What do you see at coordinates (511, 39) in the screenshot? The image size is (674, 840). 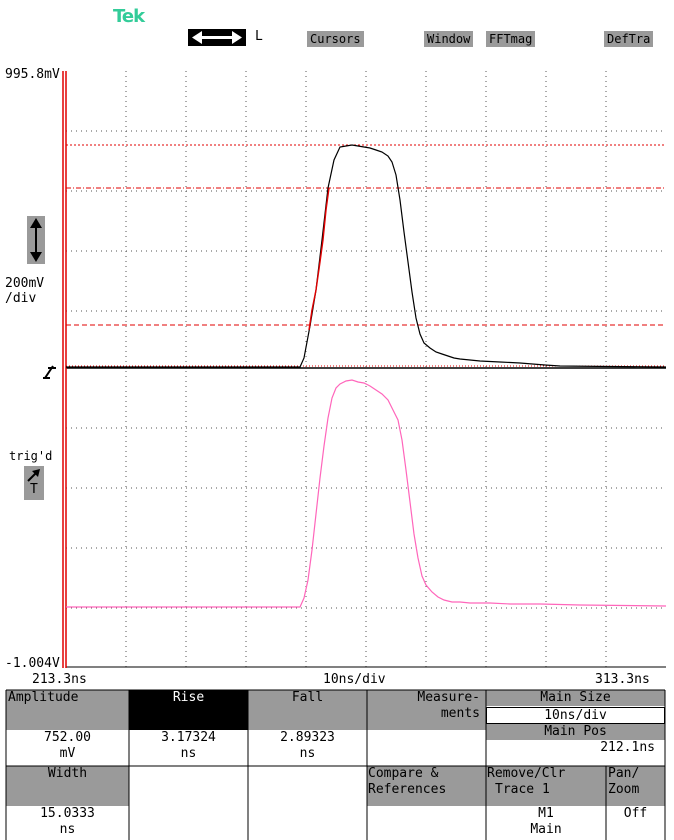 I see `fftmag-button: FFTmag` at bounding box center [511, 39].